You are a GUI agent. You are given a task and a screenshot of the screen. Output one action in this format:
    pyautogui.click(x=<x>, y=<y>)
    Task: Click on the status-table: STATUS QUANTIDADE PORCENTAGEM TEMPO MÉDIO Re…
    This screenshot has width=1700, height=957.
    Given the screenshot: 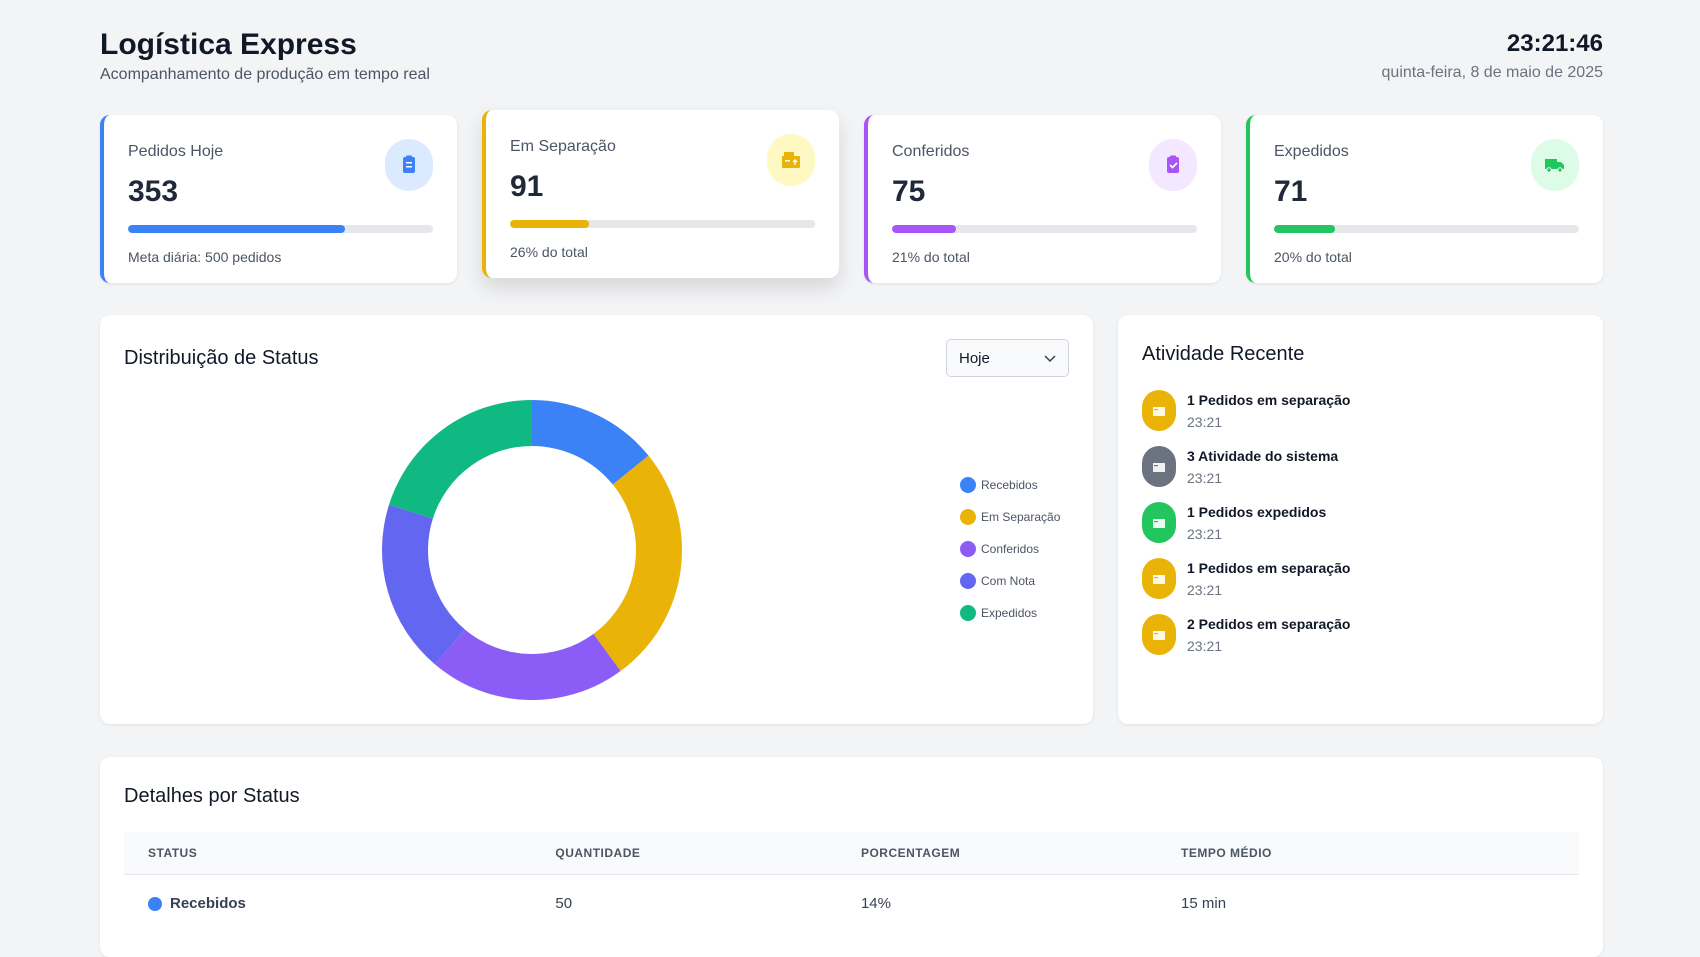 What is the action you would take?
    pyautogui.click(x=851, y=882)
    